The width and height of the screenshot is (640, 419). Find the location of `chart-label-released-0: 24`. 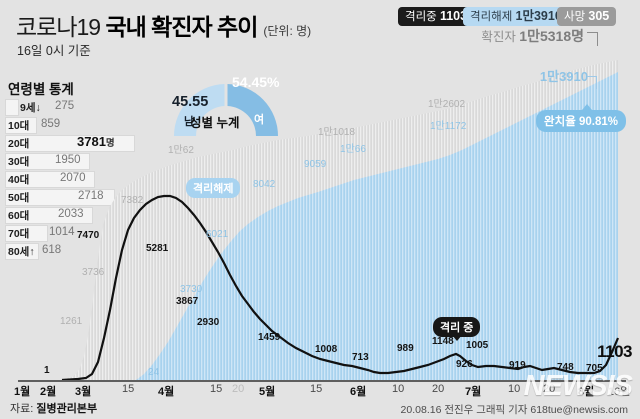

chart-label-released-0: 24 is located at coordinates (154, 372).